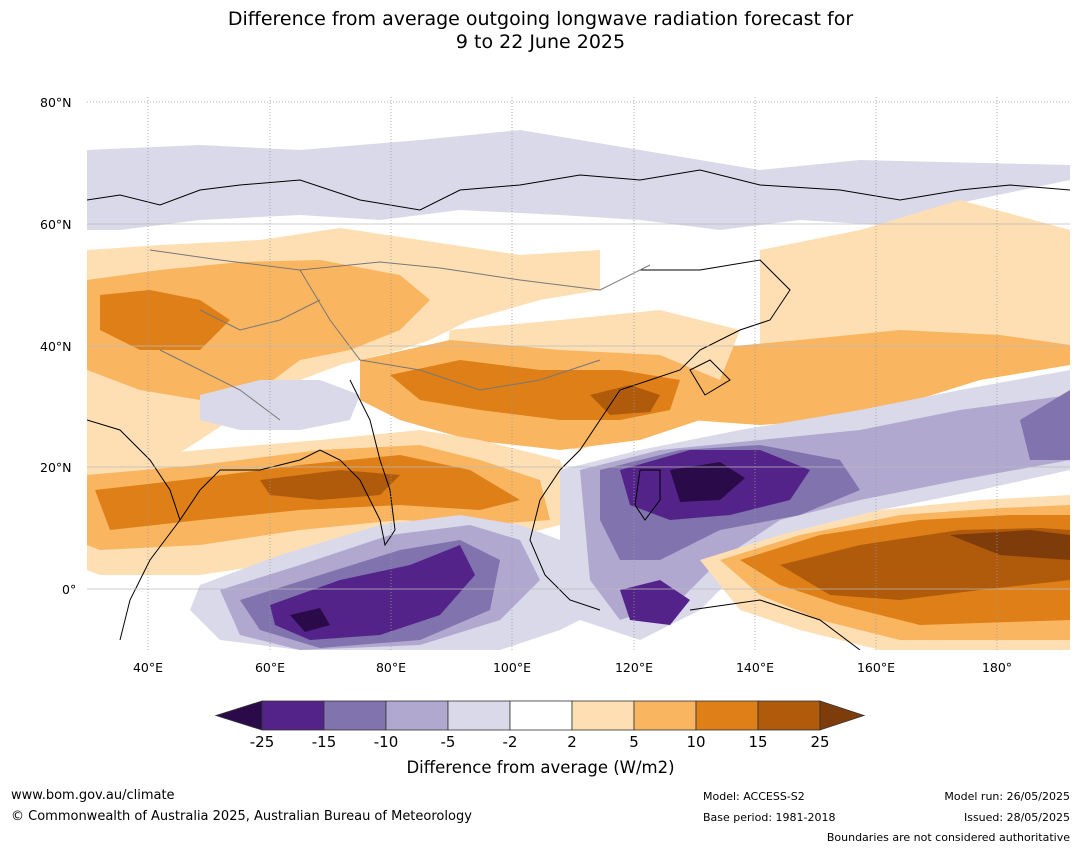 This screenshot has height=850, width=1081. What do you see at coordinates (634, 742) in the screenshot?
I see `colorbar-tick: 5` at bounding box center [634, 742].